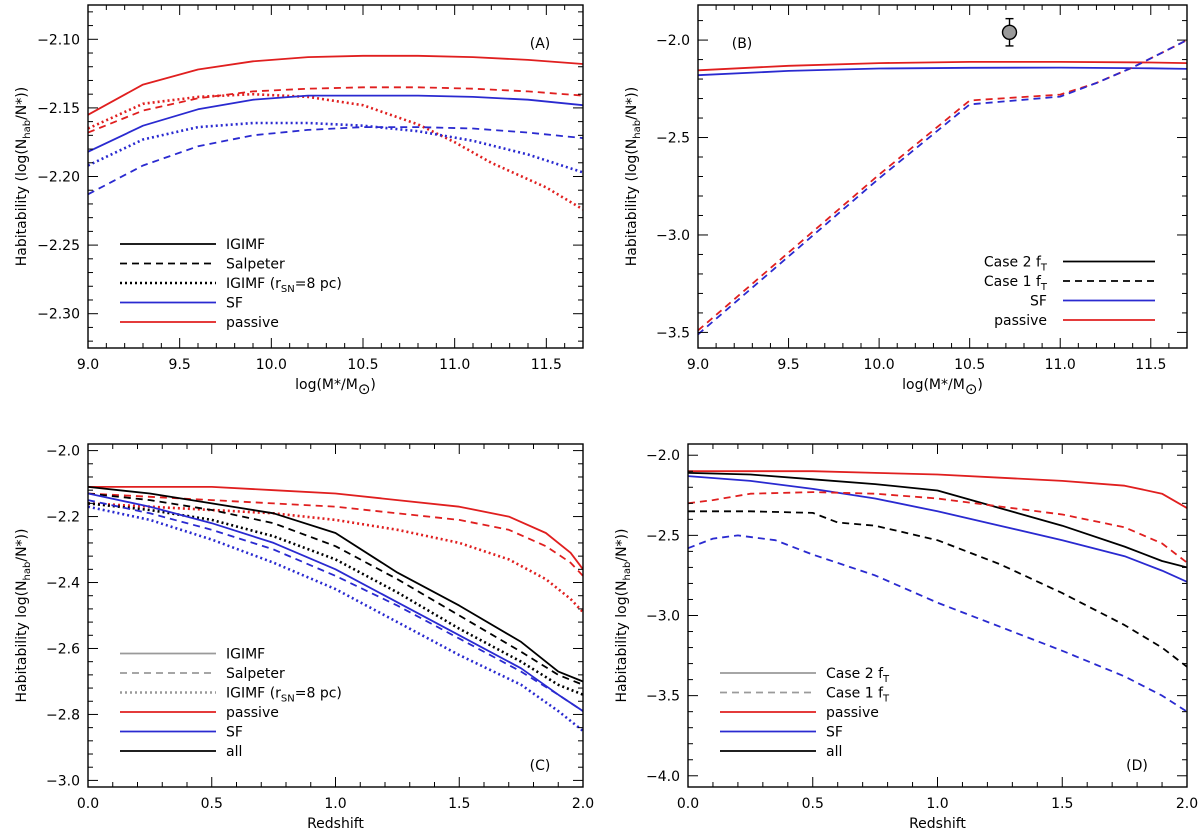 The height and width of the screenshot is (838, 1200). I want to click on panel-b-ytick-label: −3.0, so click(673, 236).